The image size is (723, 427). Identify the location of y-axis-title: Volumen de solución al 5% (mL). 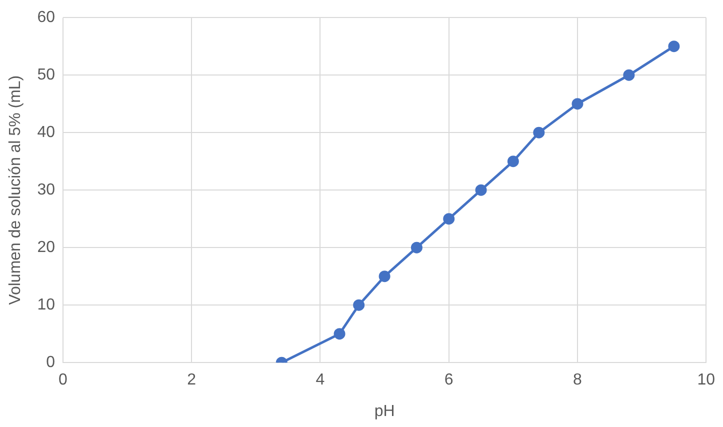
(15, 190).